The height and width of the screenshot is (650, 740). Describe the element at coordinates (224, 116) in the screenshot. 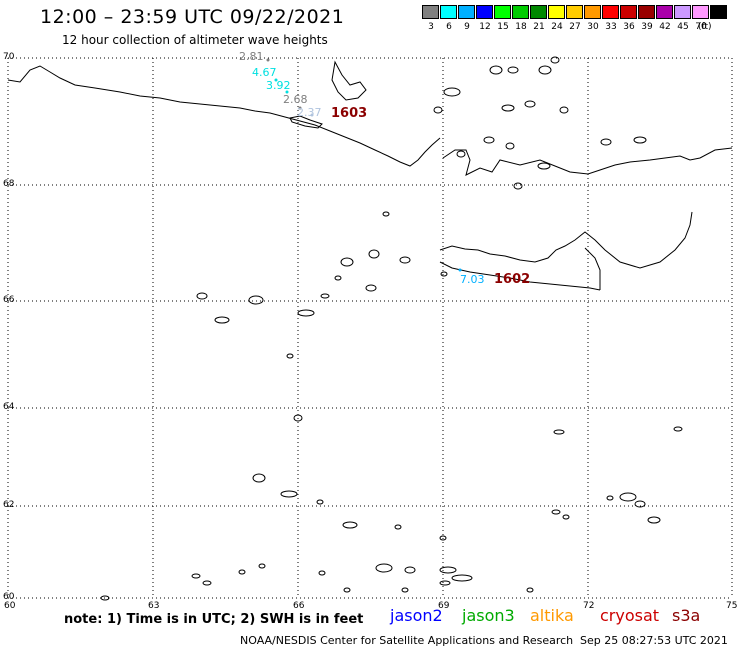

I see `north-coast` at that location.